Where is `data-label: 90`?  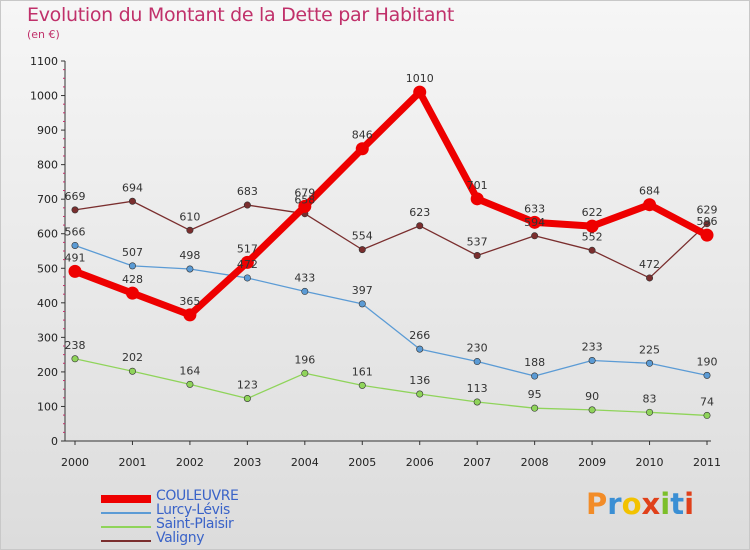 data-label: 90 is located at coordinates (592, 396).